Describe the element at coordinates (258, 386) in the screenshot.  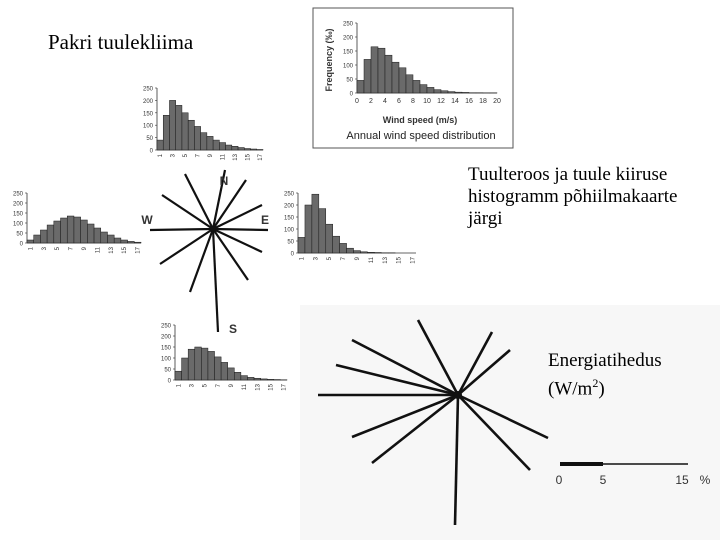
I see `south-xtick-label: 13` at that location.